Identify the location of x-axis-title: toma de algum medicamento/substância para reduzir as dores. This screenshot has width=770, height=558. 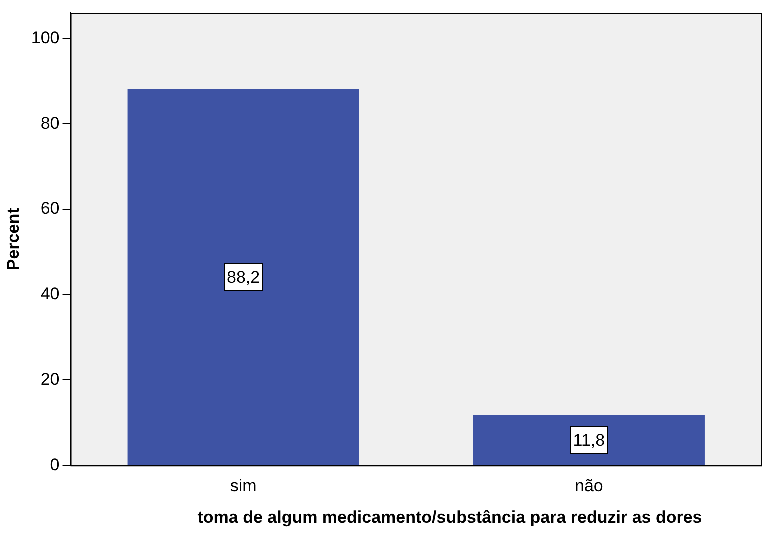
(450, 517).